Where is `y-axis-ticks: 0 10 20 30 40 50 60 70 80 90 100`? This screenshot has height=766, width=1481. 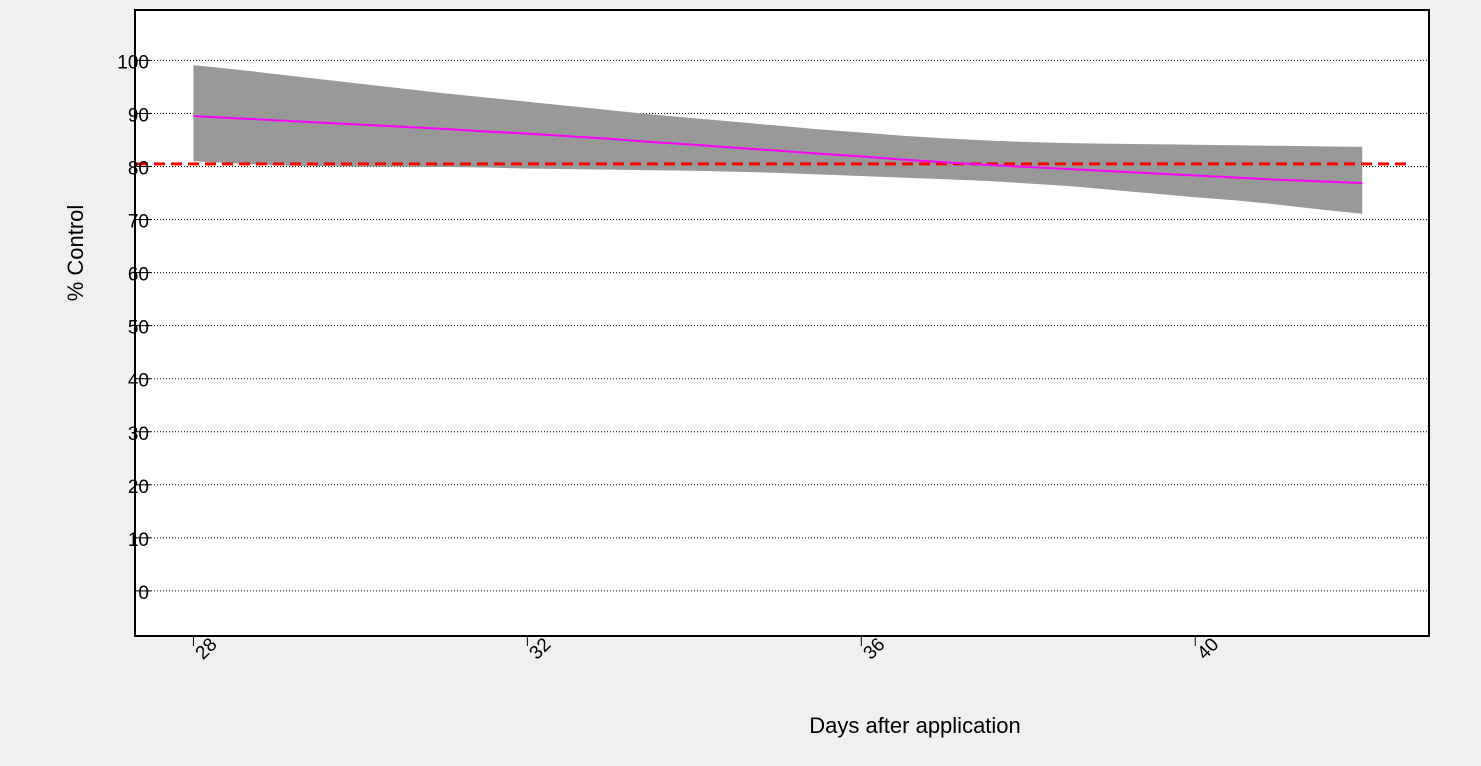 y-axis-ticks: 0 10 20 30 40 50 60 70 80 90 100 is located at coordinates (134, 328).